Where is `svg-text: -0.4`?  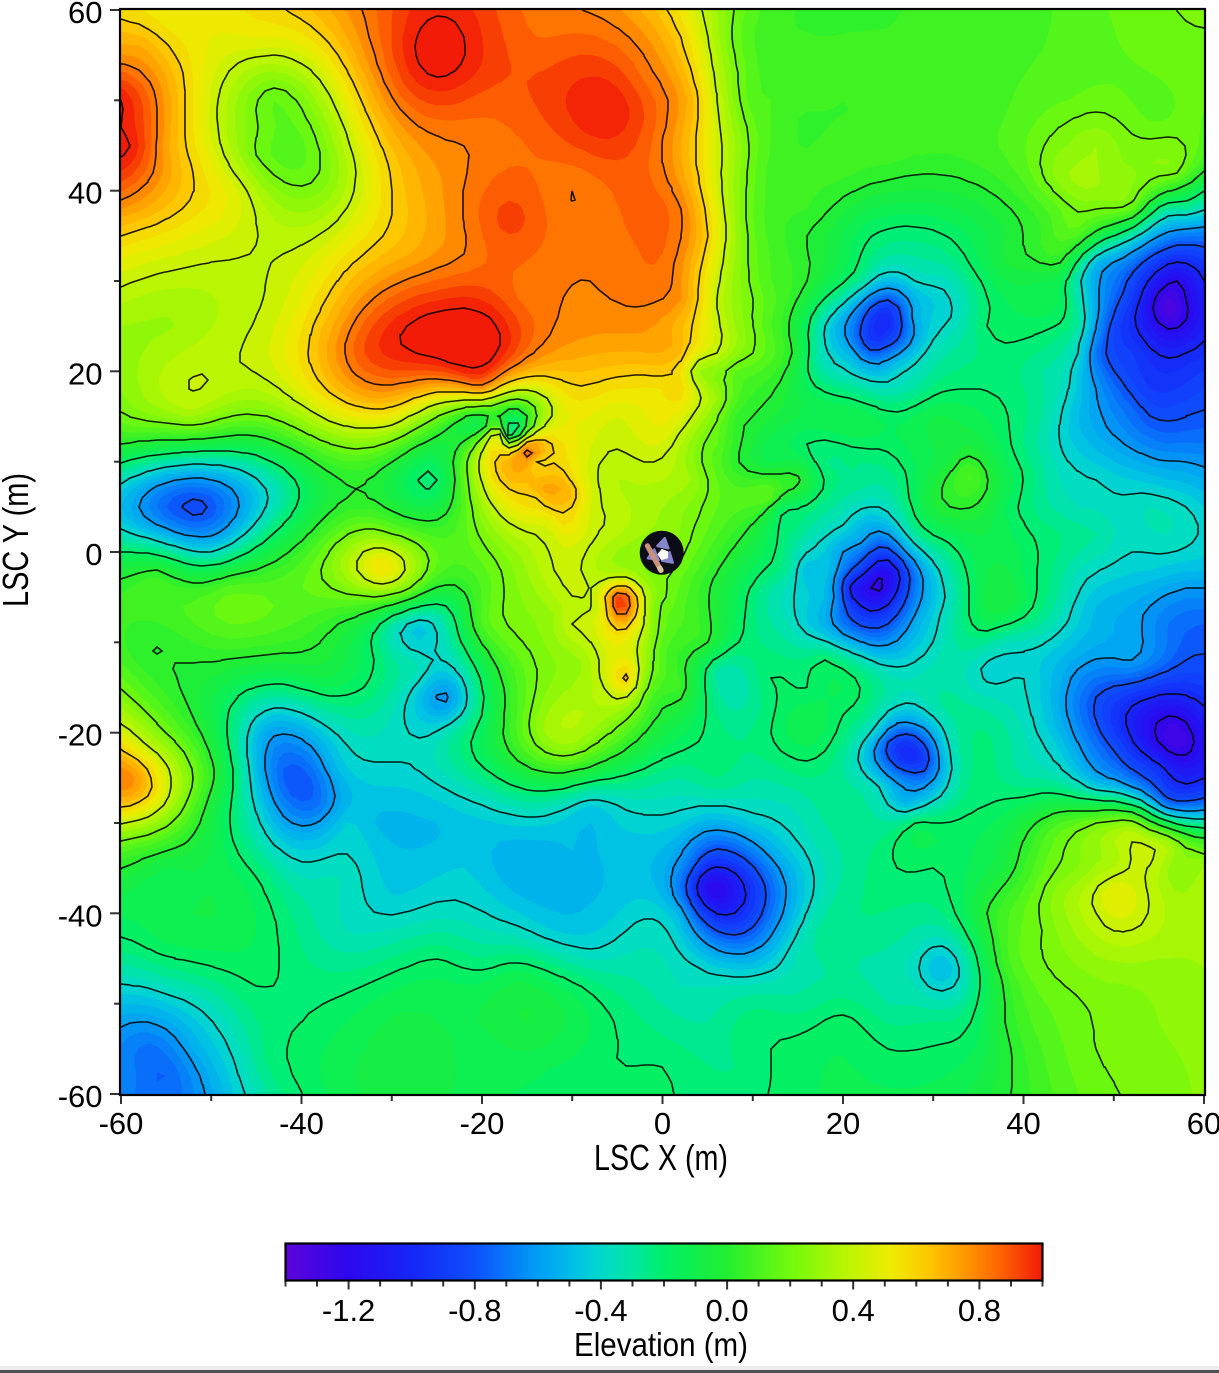
svg-text: -0.4 is located at coordinates (600, 1310).